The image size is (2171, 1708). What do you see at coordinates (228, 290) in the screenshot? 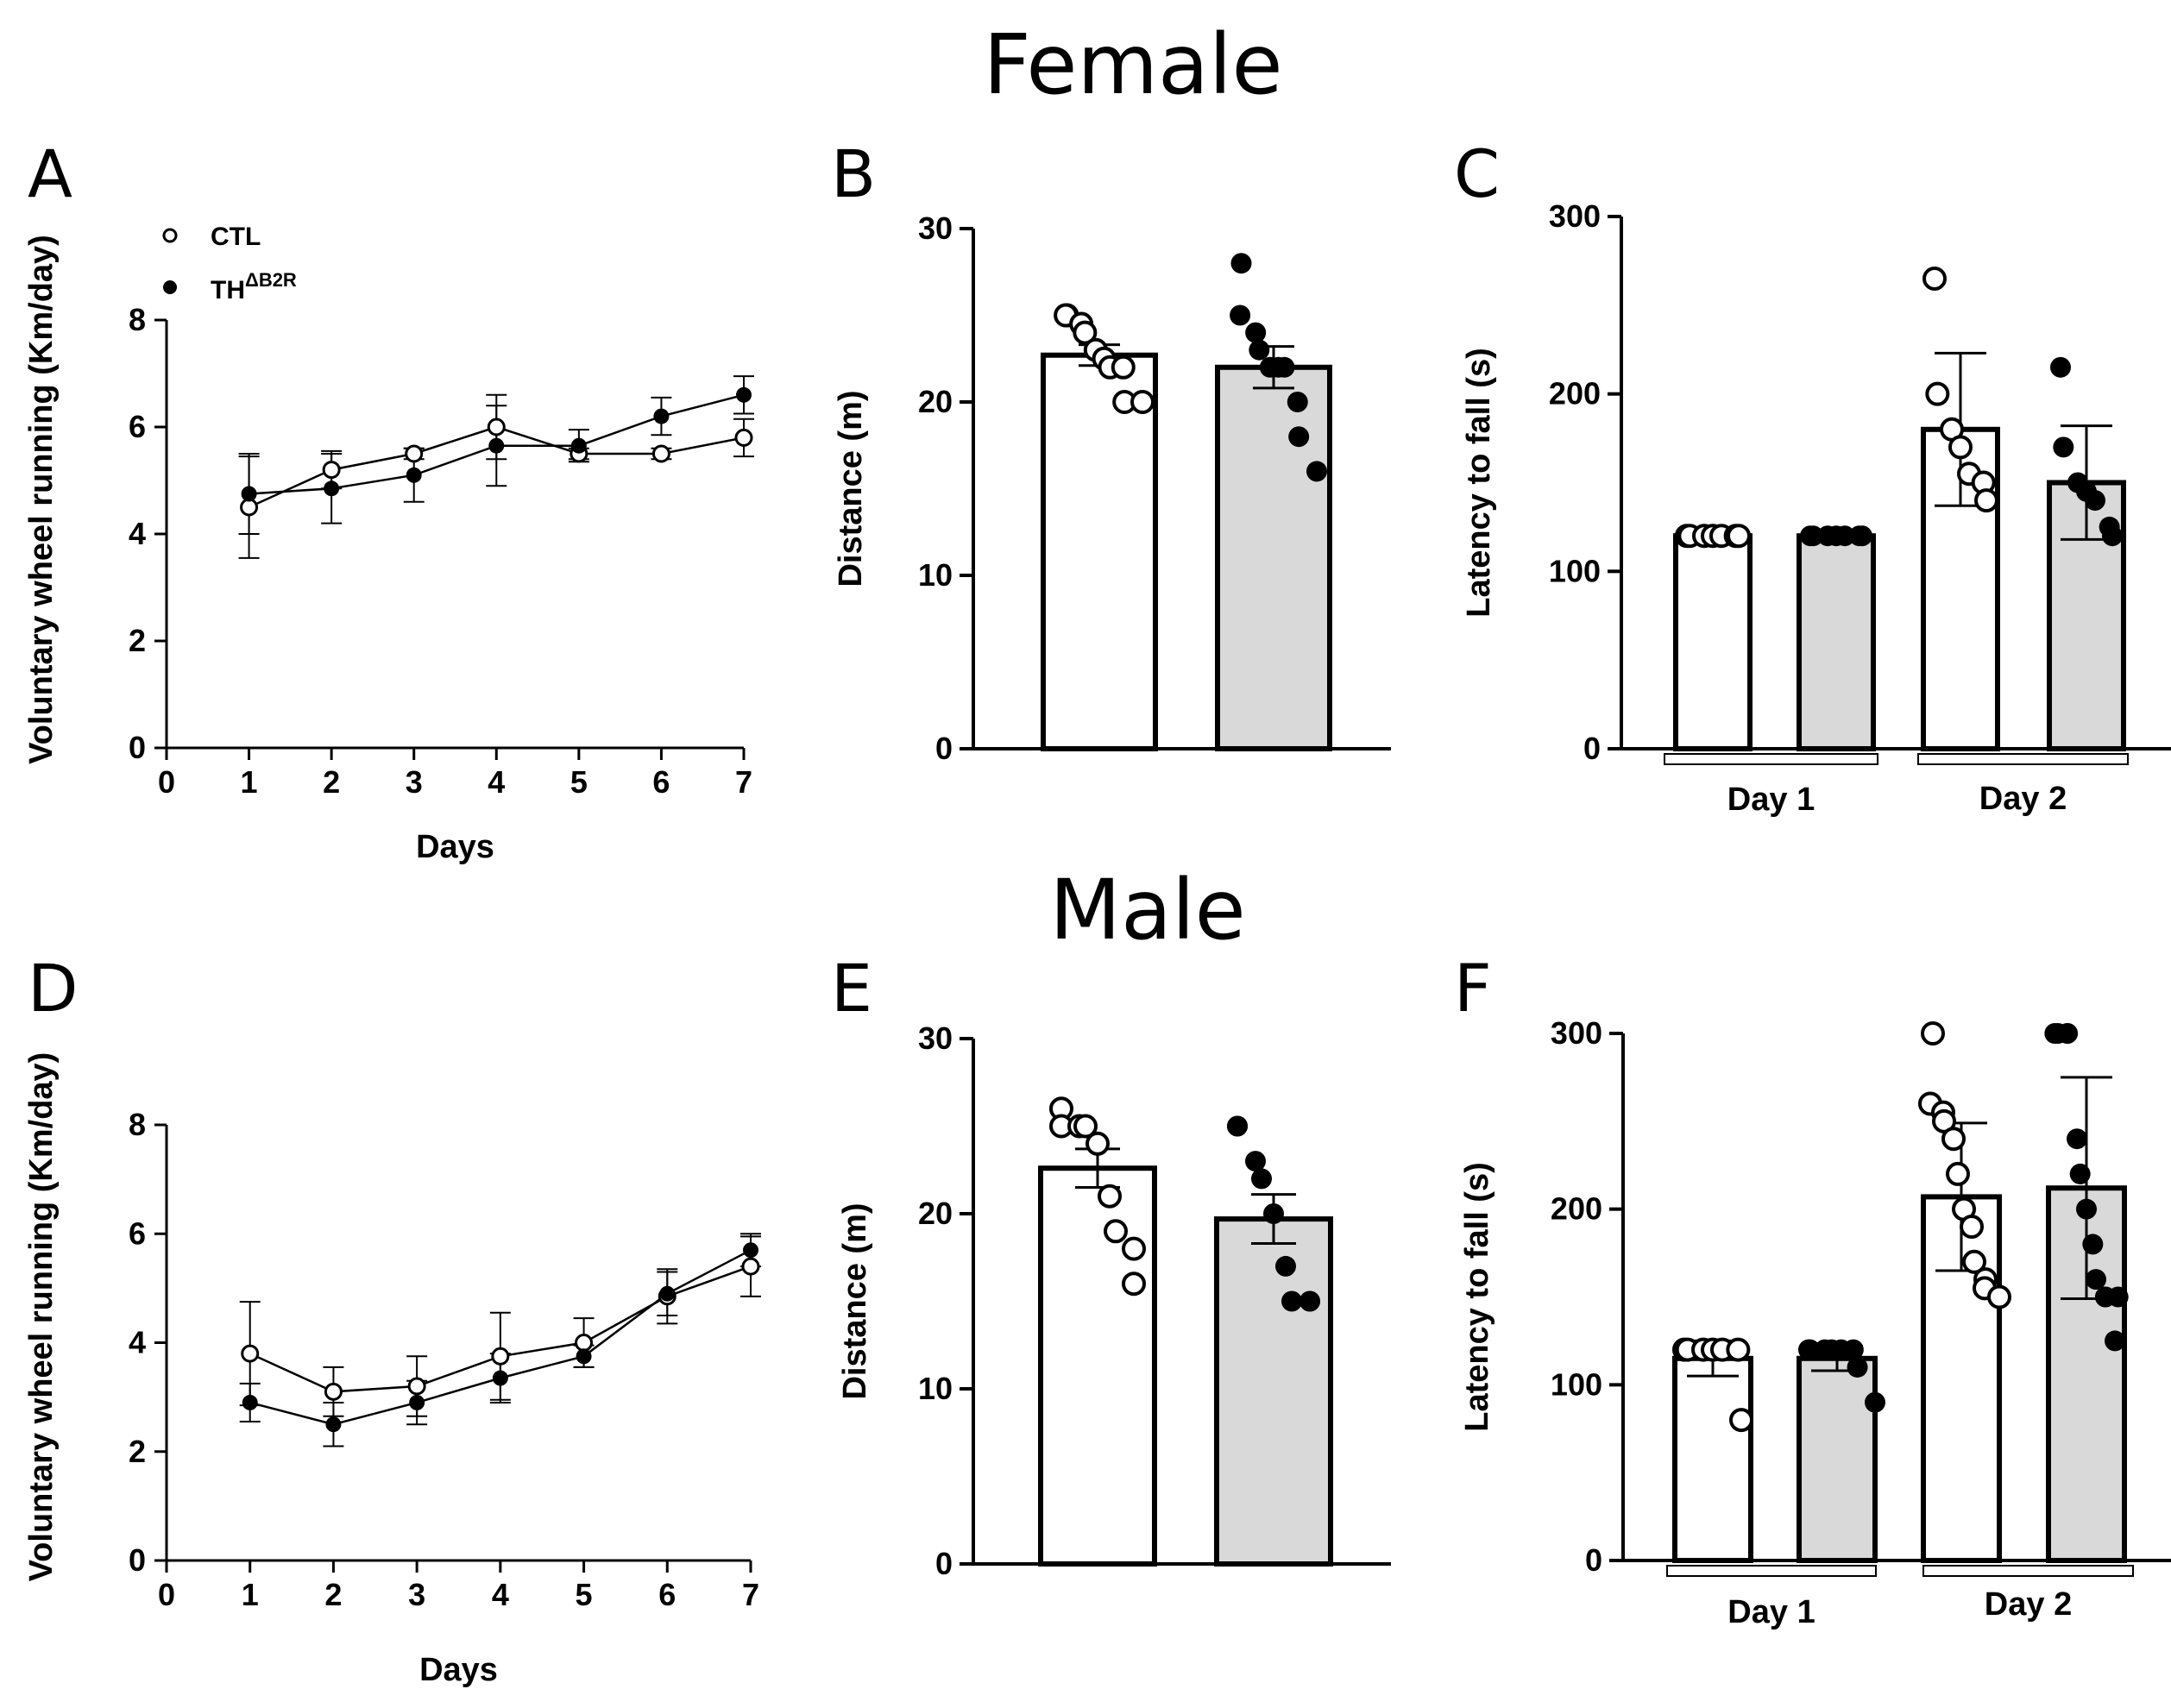
I see `legend-th-base: TH` at bounding box center [228, 290].